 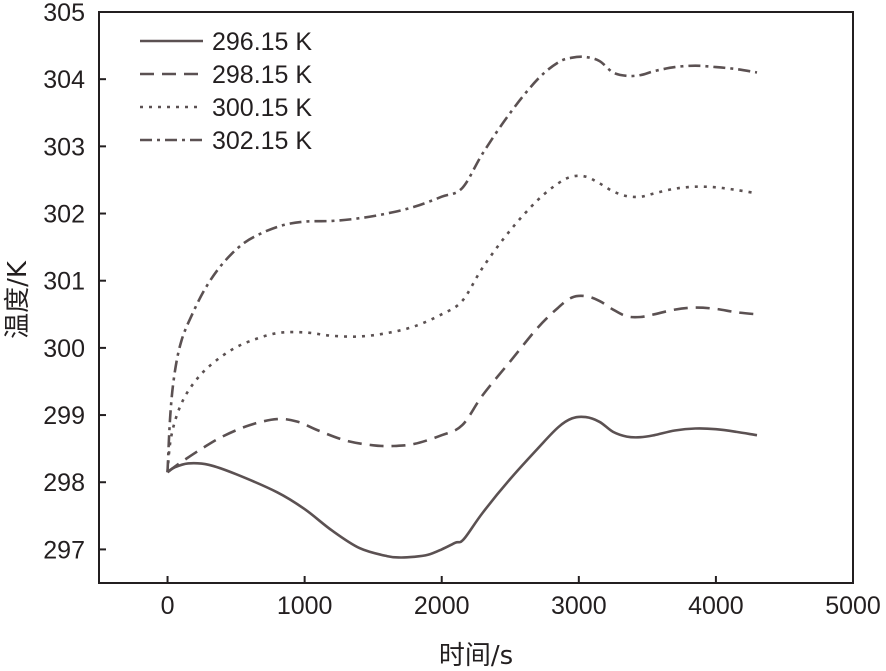 I want to click on y-tick-label: 303, so click(x=64, y=147).